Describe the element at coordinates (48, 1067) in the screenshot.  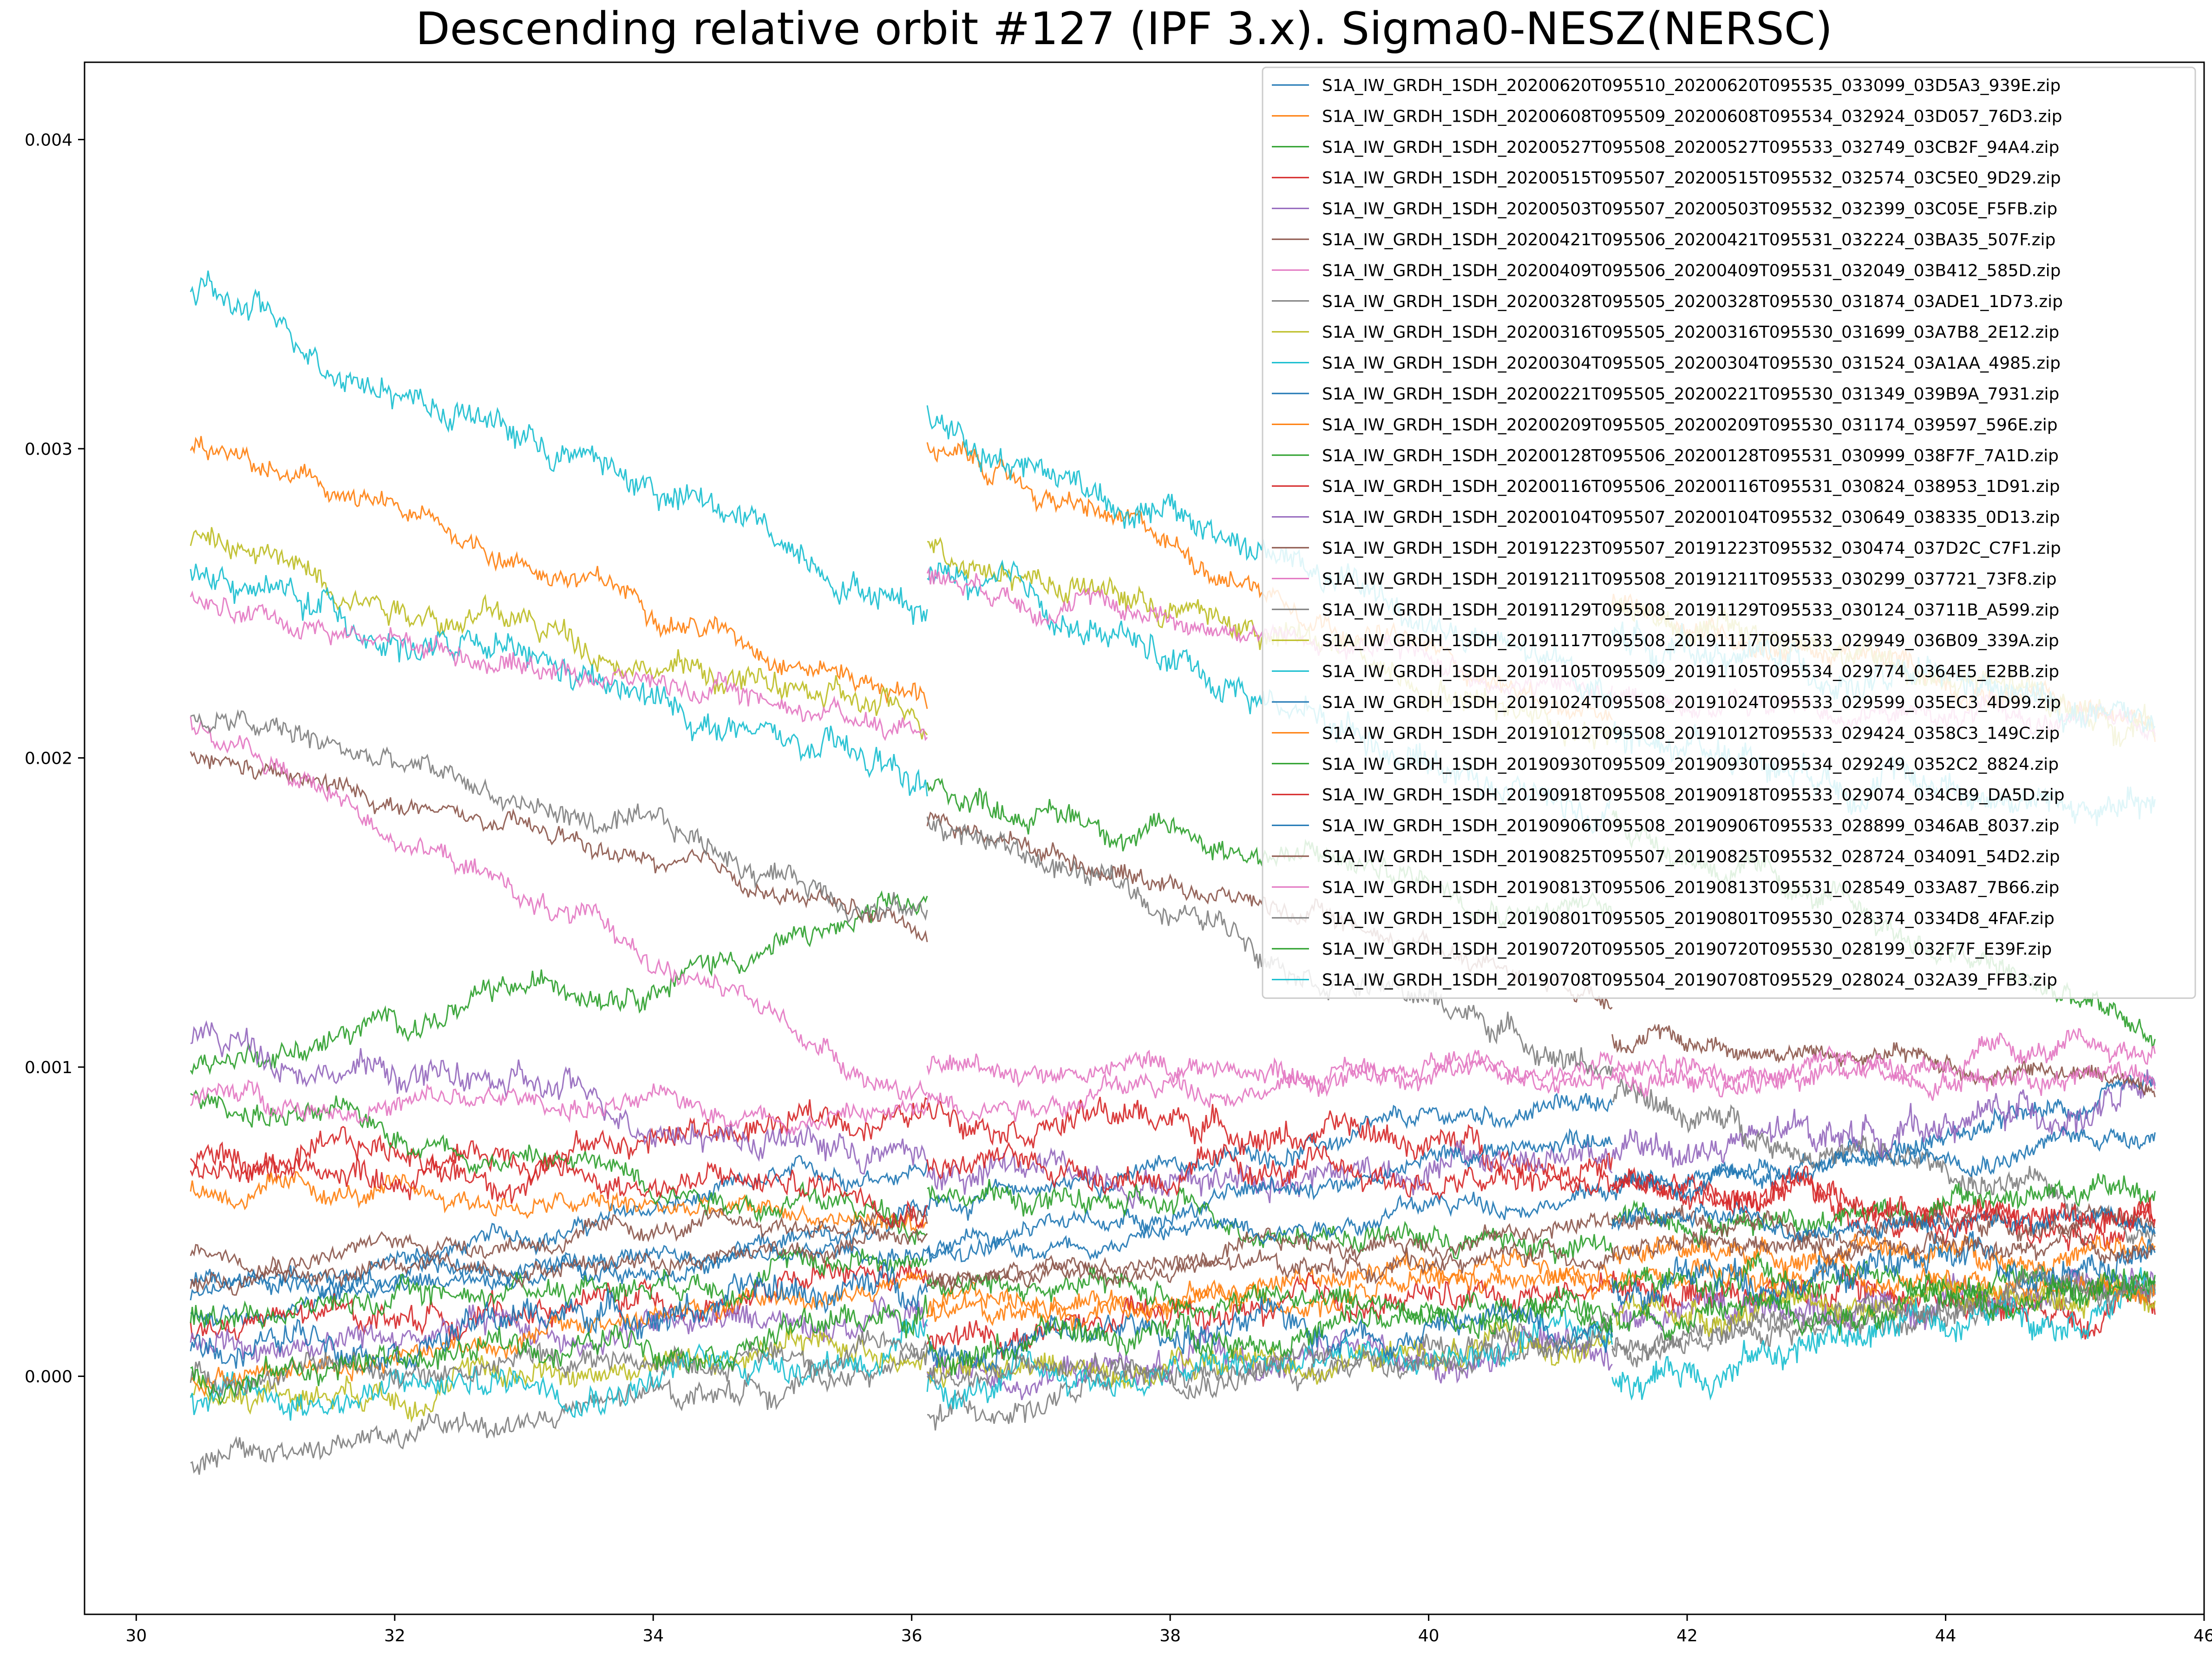
I see `y-tick-label: 0.001` at that location.